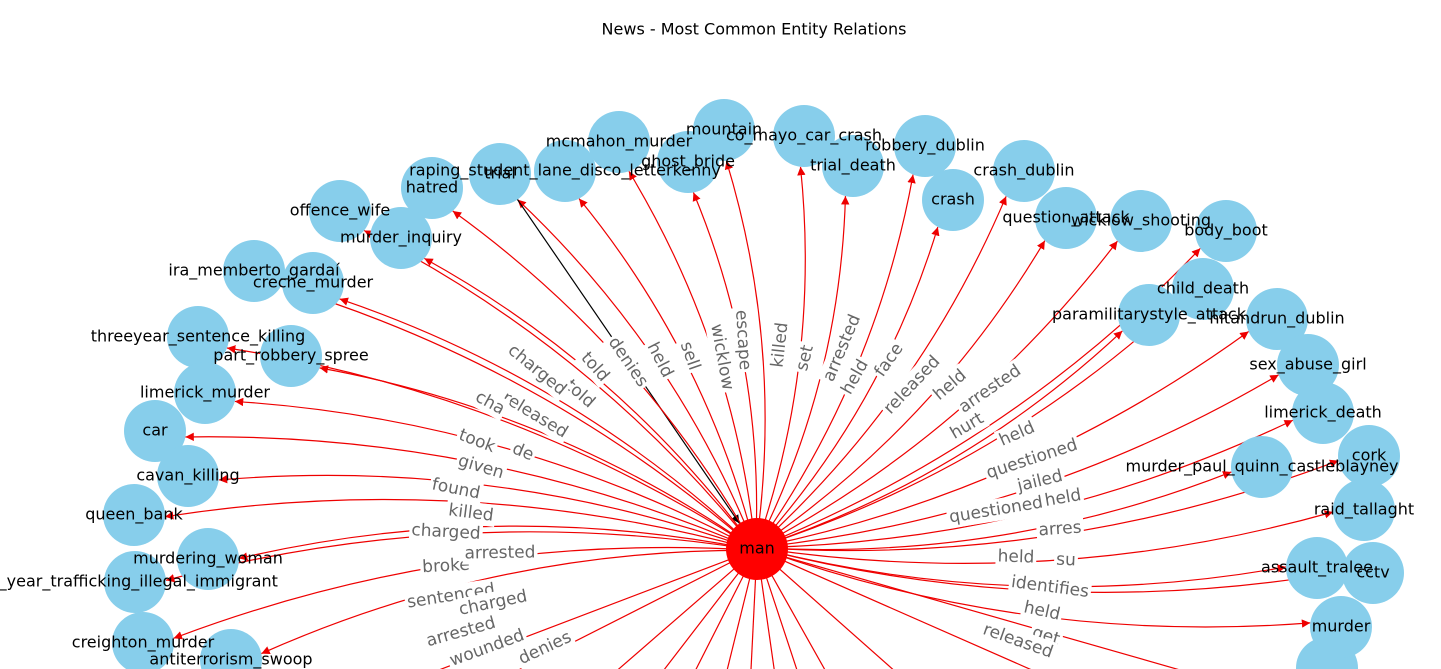 The width and height of the screenshot is (1441, 669). What do you see at coordinates (1372, 572) in the screenshot?
I see `node-label: cctv` at bounding box center [1372, 572].